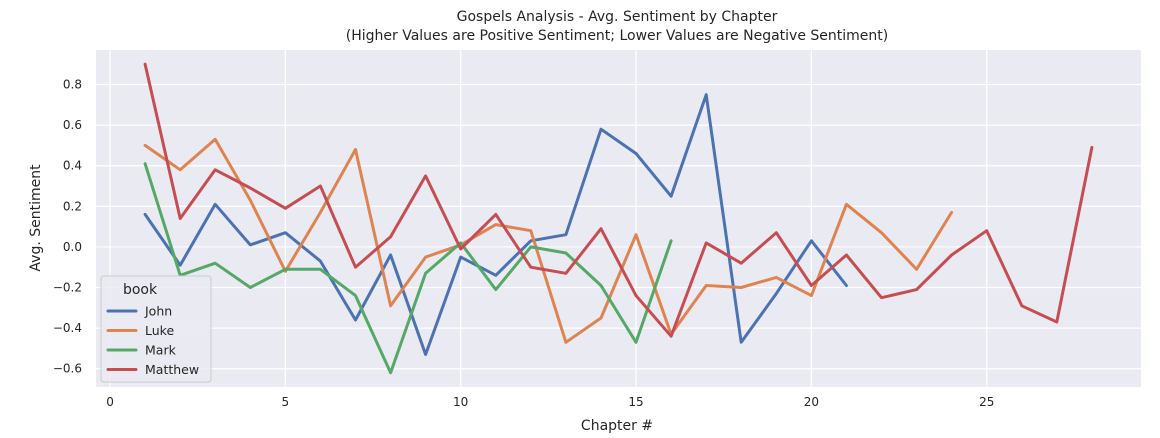  I want to click on y-tick-label: 0.2, so click(72, 206).